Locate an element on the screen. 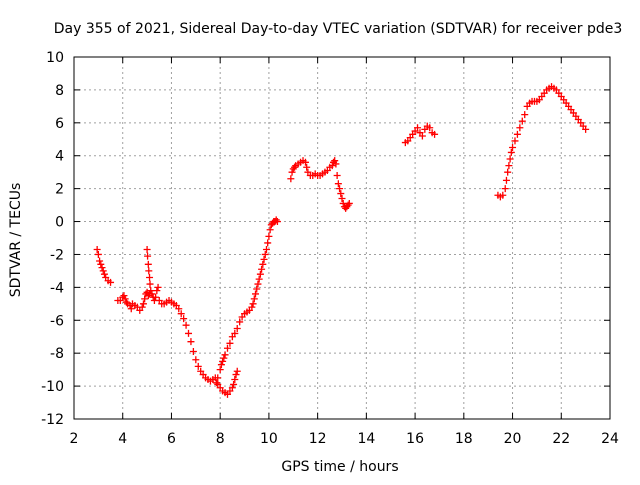  y-tick-label: 10 is located at coordinates (55, 58).